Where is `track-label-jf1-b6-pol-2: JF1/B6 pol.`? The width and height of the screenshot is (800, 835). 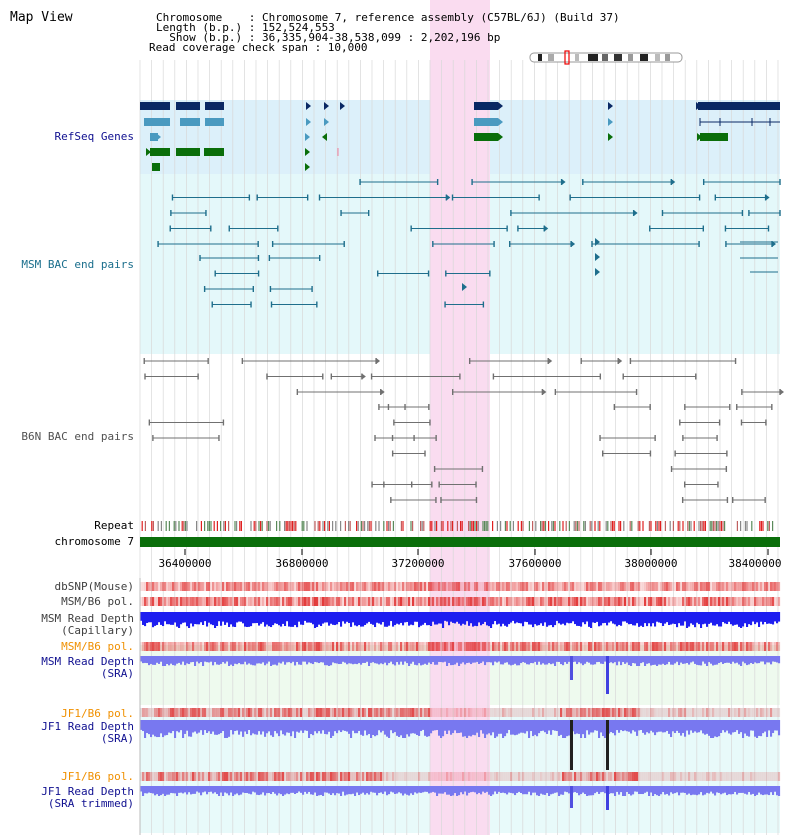
track-label-jf1-b6-pol-2: JF1/B6 pol. is located at coordinates (97, 776).